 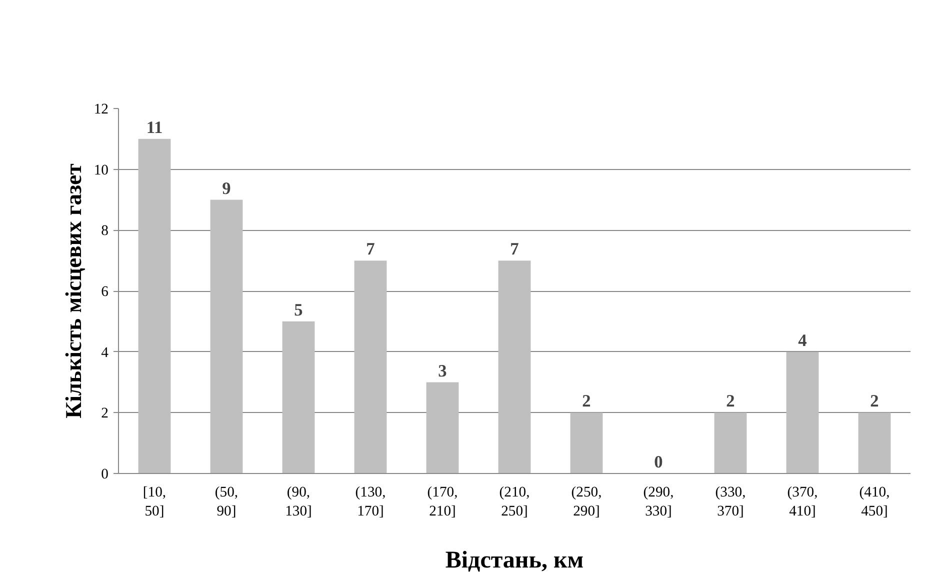 What do you see at coordinates (105, 352) in the screenshot?
I see `y-tick-label: 4` at bounding box center [105, 352].